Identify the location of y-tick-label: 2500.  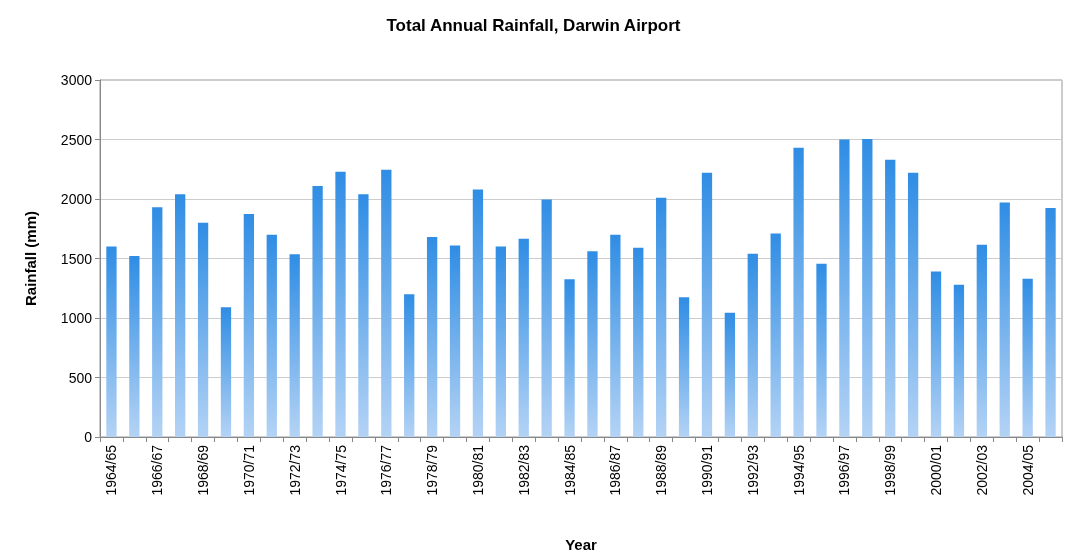
(76, 139).